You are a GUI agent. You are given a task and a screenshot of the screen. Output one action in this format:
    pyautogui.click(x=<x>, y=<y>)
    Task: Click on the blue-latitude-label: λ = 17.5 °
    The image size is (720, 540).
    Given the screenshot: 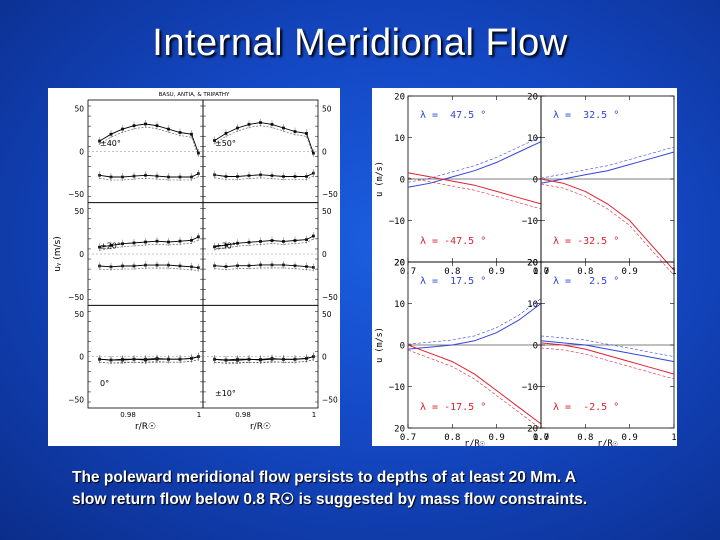 What is the action you would take?
    pyautogui.click(x=453, y=281)
    